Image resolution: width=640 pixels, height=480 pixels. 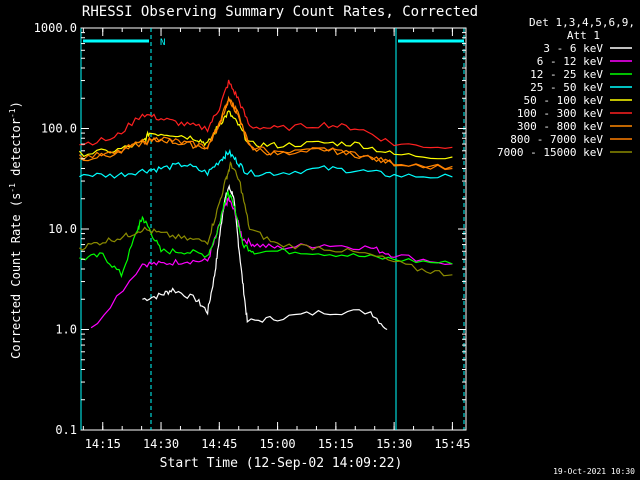 What do you see at coordinates (66, 330) in the screenshot?
I see `y-tick-label: 1.0` at bounding box center [66, 330].